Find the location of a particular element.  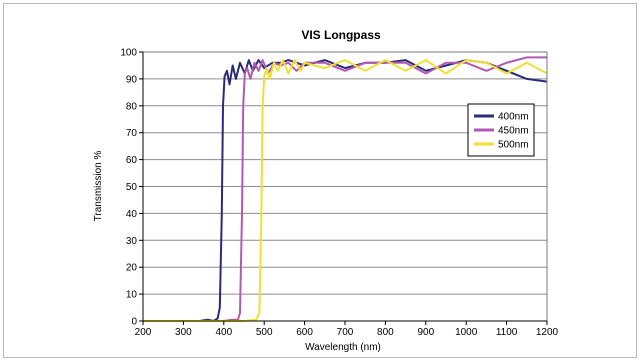

y-tick-label-7: 70 is located at coordinates (132, 133).